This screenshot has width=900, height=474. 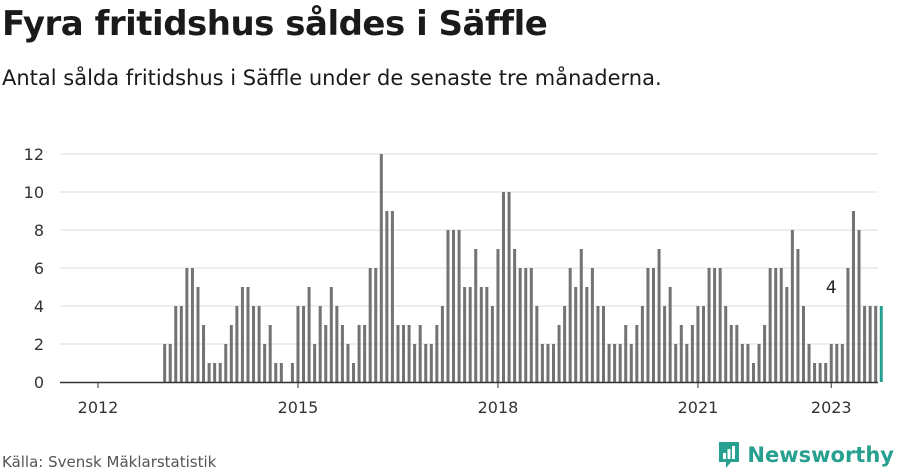 I want to click on latest-value-annotation: 4, so click(x=831, y=288).